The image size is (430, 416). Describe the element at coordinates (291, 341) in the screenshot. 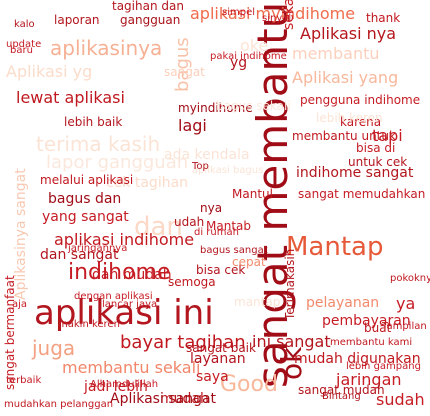

I see `cloud-word: ini sangat` at that location.